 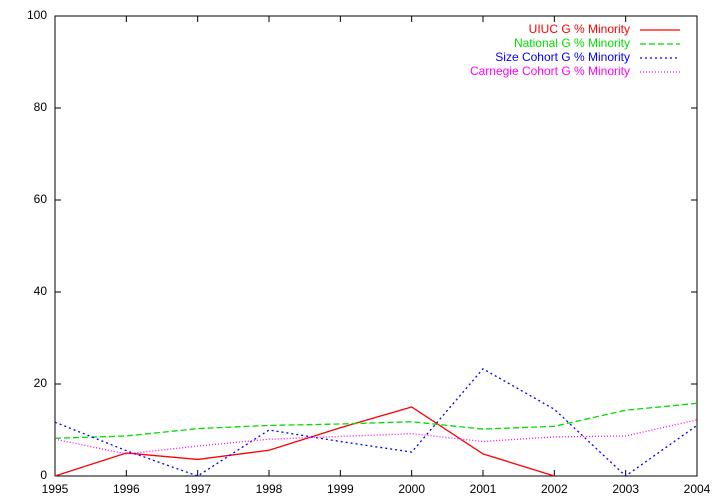 What do you see at coordinates (579, 29) in the screenshot?
I see `legend-label: UIUC G % Minority` at bounding box center [579, 29].